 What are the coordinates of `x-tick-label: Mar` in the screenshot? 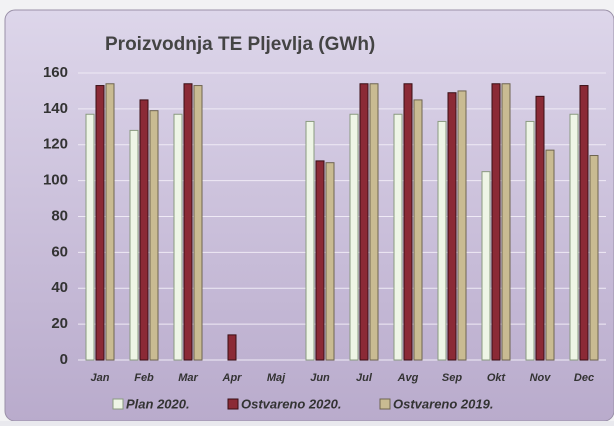 It's located at (188, 378).